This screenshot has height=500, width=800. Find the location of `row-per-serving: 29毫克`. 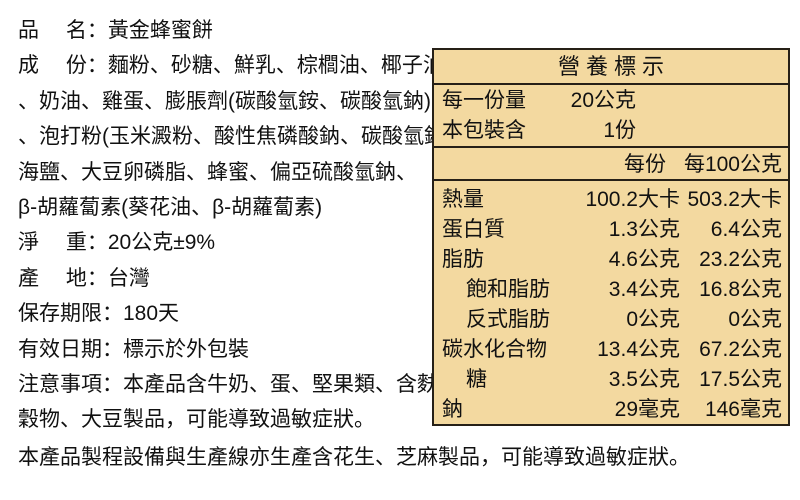

row-per-serving: 29毫克 is located at coordinates (647, 409).